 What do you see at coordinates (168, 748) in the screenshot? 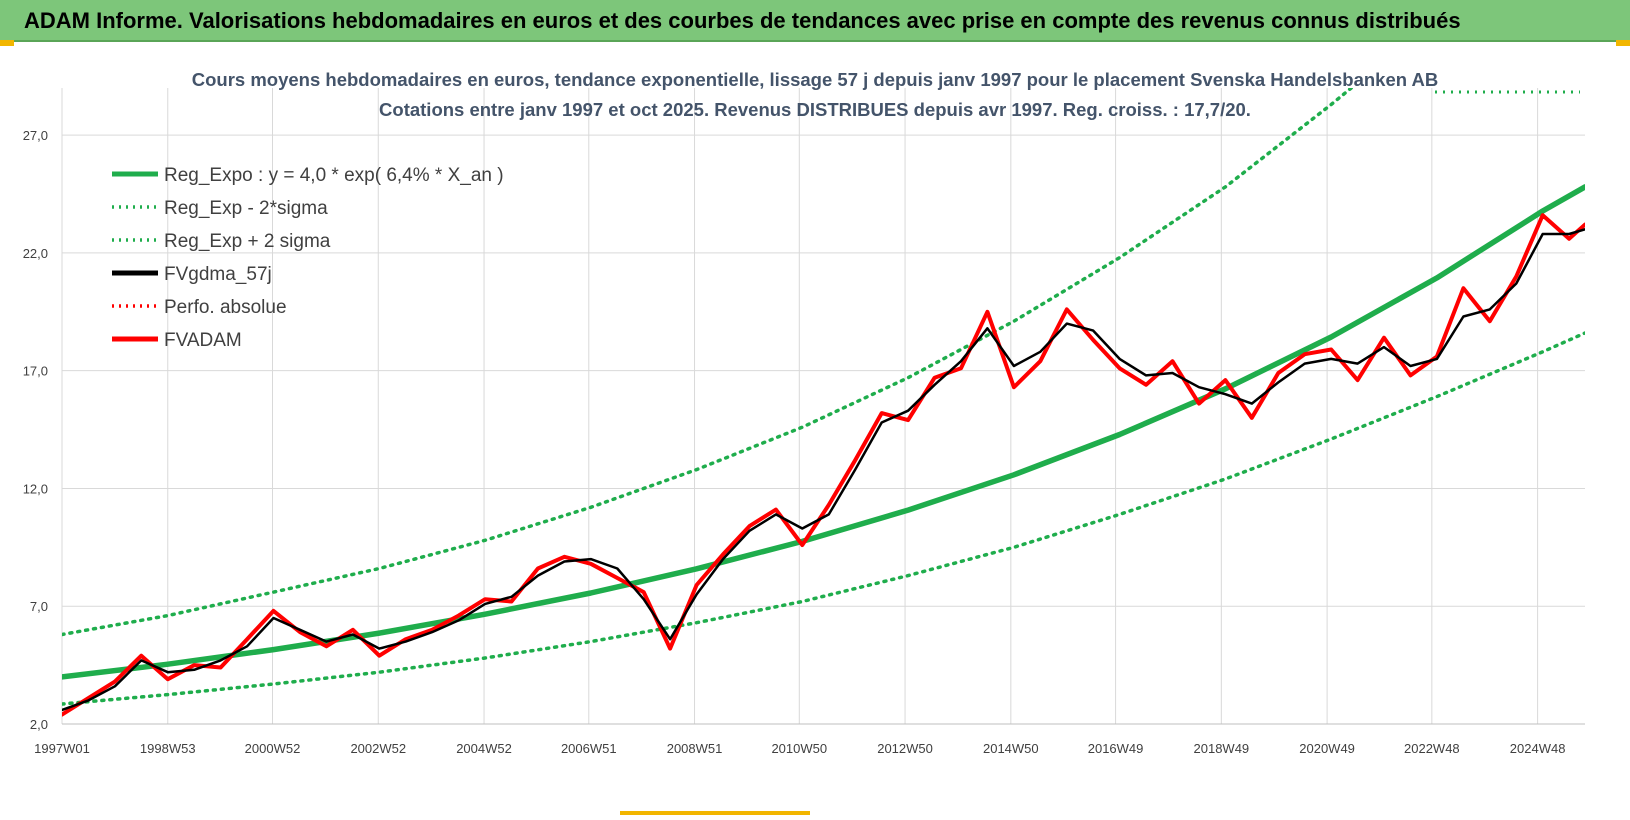
I see `x-tick-label: 1998W53` at bounding box center [168, 748].